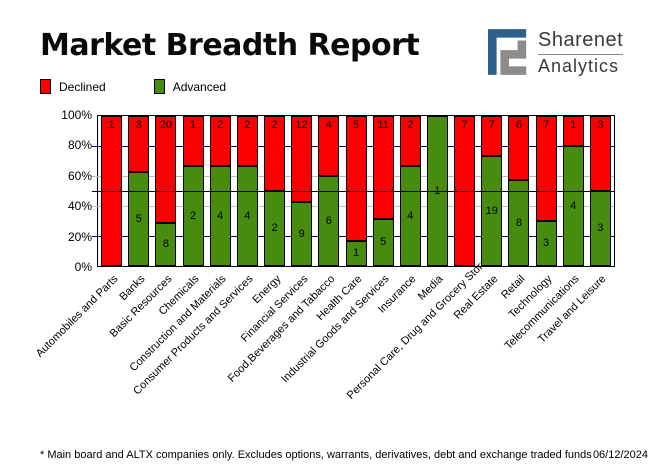 This screenshot has width=655, height=470. Describe the element at coordinates (82, 86) in the screenshot. I see `legend-label-declined: Declined` at that location.